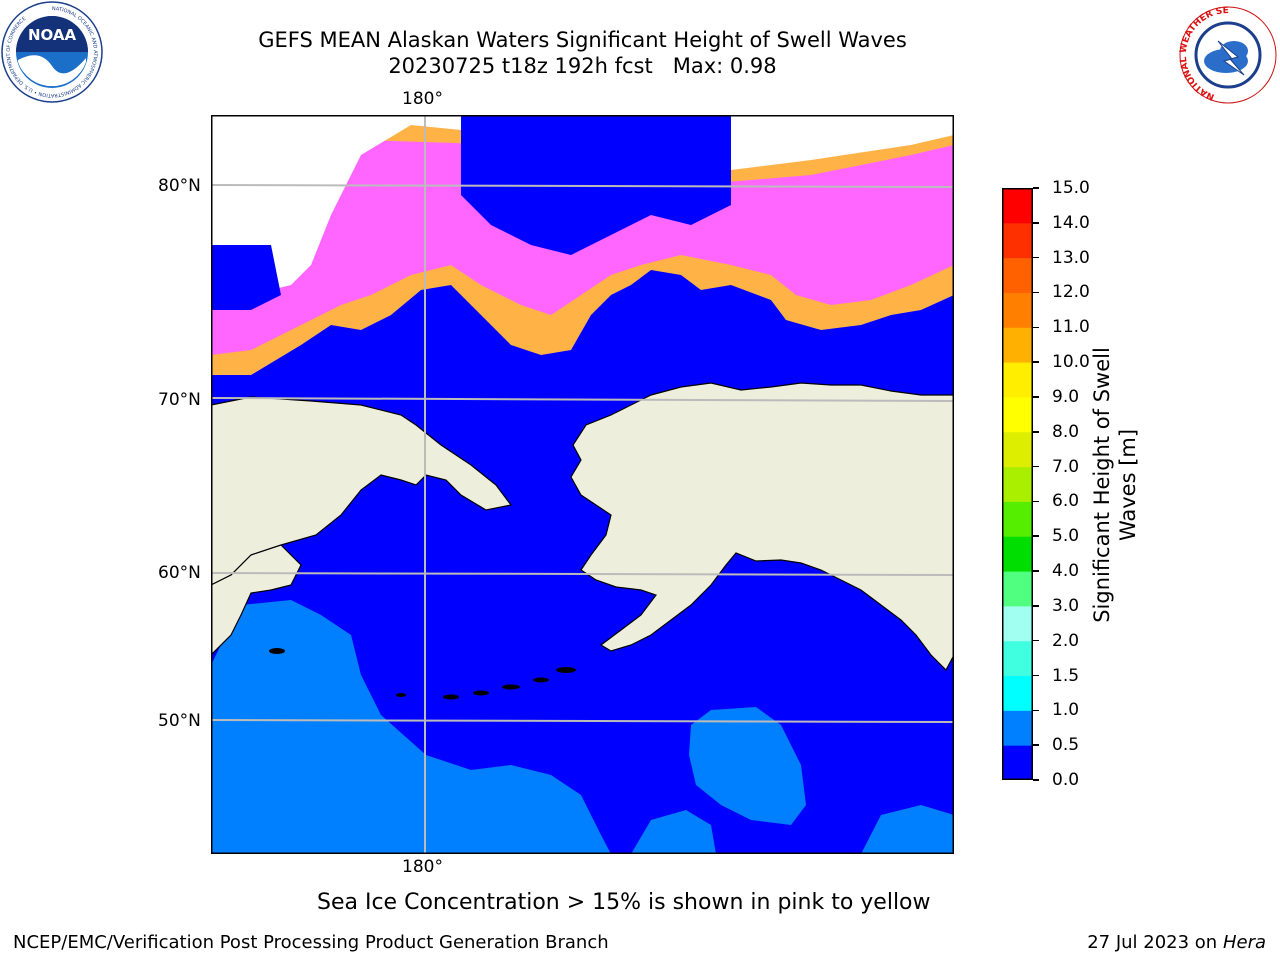 This screenshot has width=1280, height=960. I want to click on colorbar-tick-label: 10.0, so click(1071, 362).